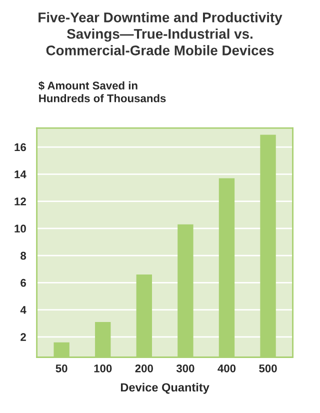  What do you see at coordinates (268, 368) in the screenshot?
I see `x-tick-label: 500` at bounding box center [268, 368].